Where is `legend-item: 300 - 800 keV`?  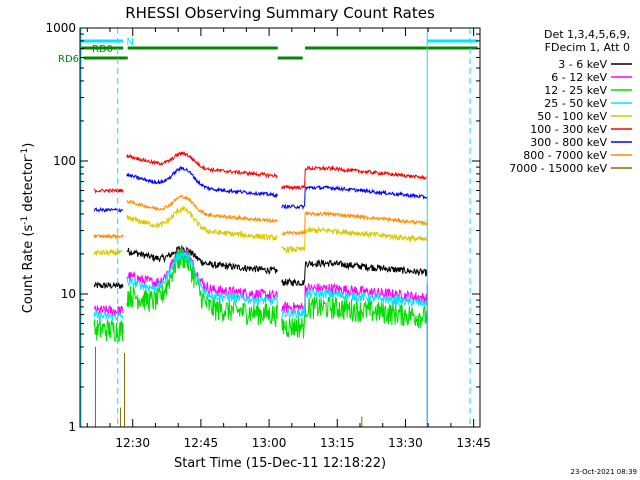 legend-item: 300 - 800 keV is located at coordinates (581, 142).